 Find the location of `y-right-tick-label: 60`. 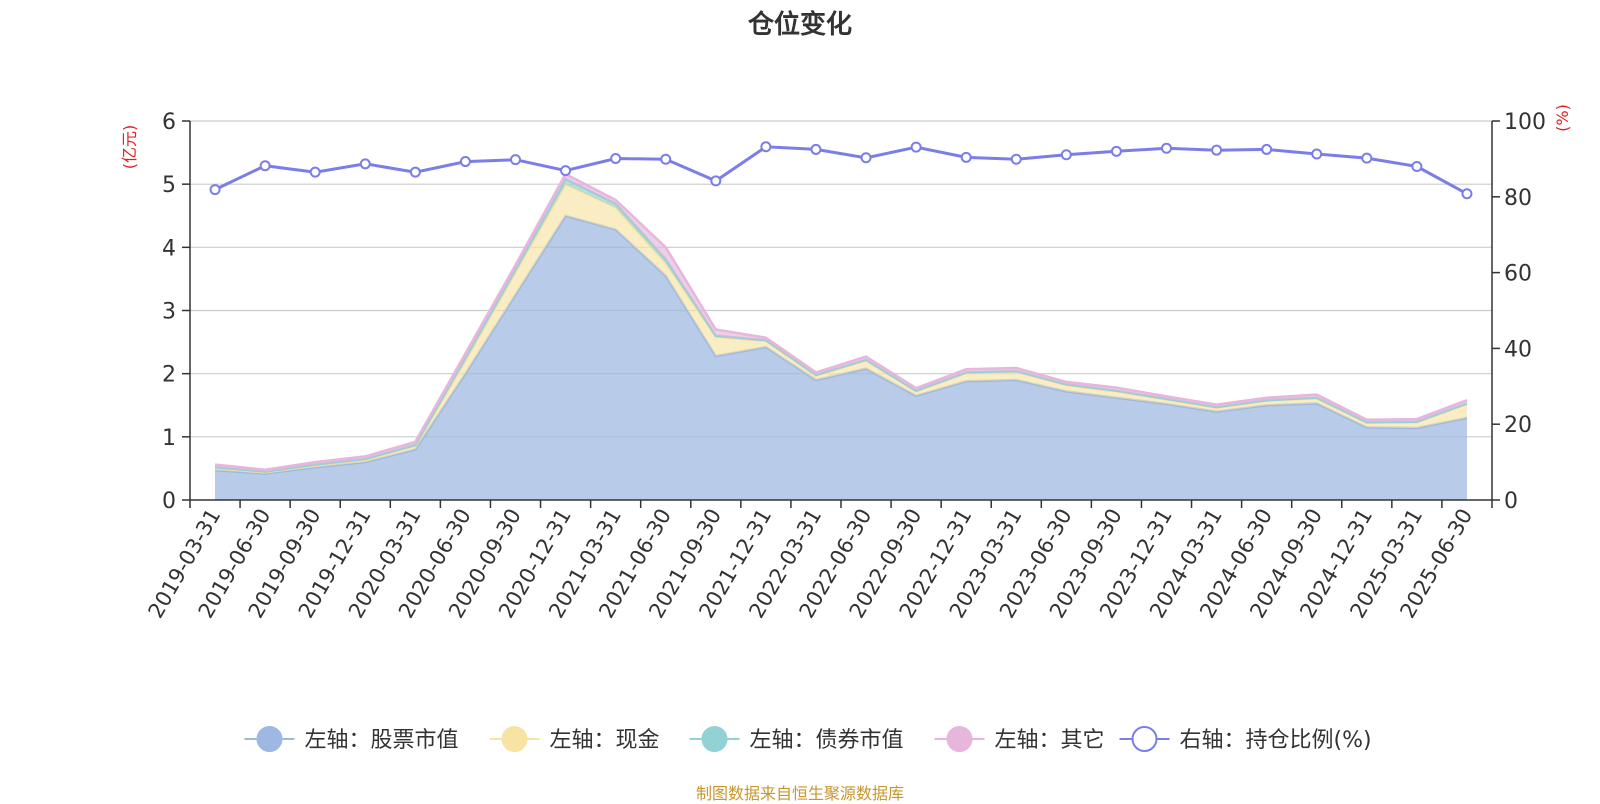

y-right-tick-label: 60 is located at coordinates (1518, 274).